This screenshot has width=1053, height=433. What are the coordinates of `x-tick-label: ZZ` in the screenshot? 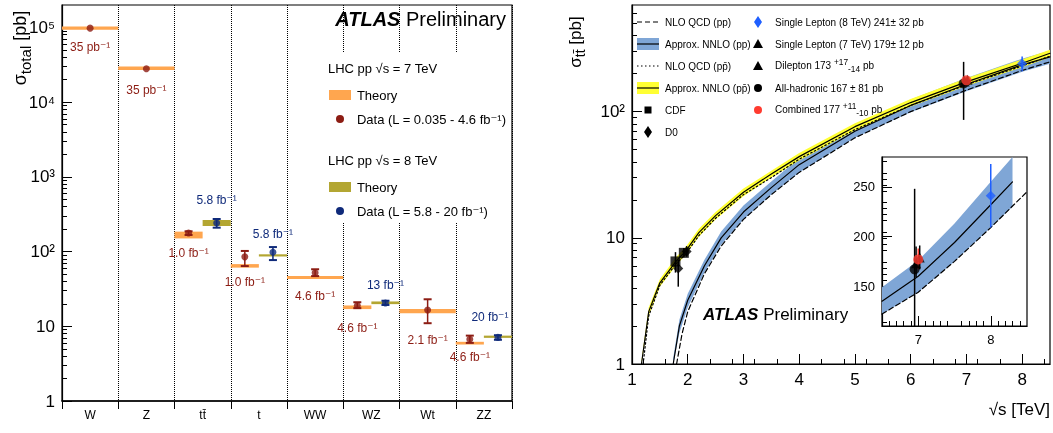 It's located at (484, 415).